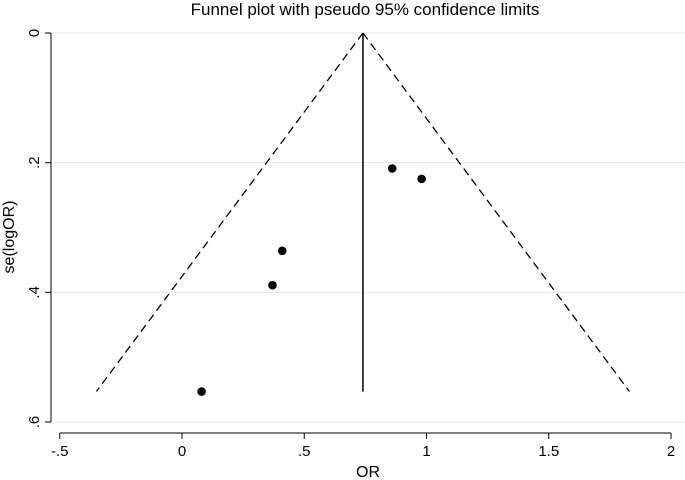 This screenshot has width=685, height=480. Describe the element at coordinates (60, 451) in the screenshot. I see `x-tick-label: -.5` at that location.